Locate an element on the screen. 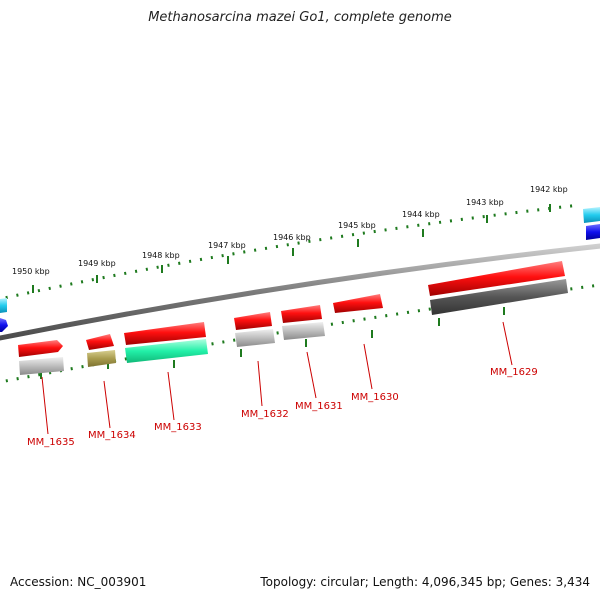 The image size is (600, 604). gene-label-mm-1631: MM_1631 is located at coordinates (319, 406).